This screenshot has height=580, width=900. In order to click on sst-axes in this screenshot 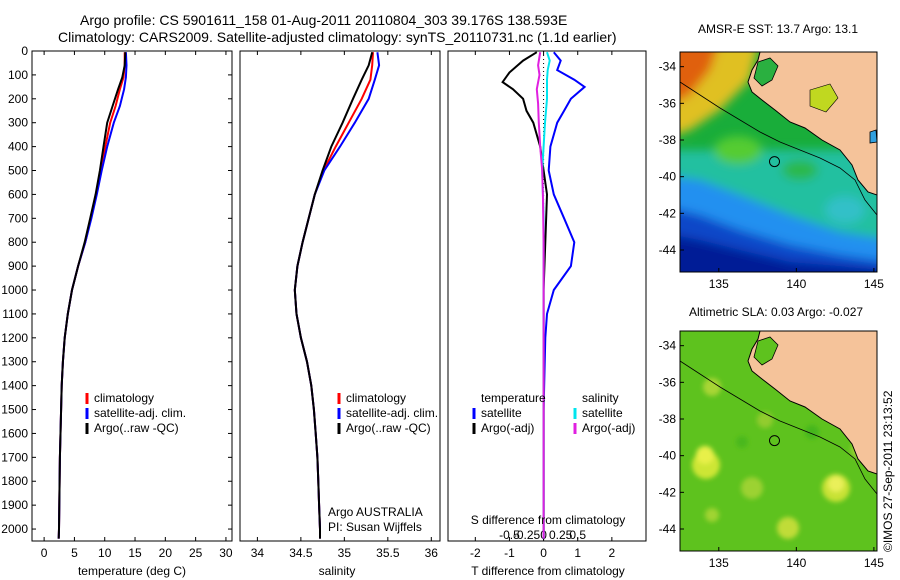, I will do `click(778, 162)`.